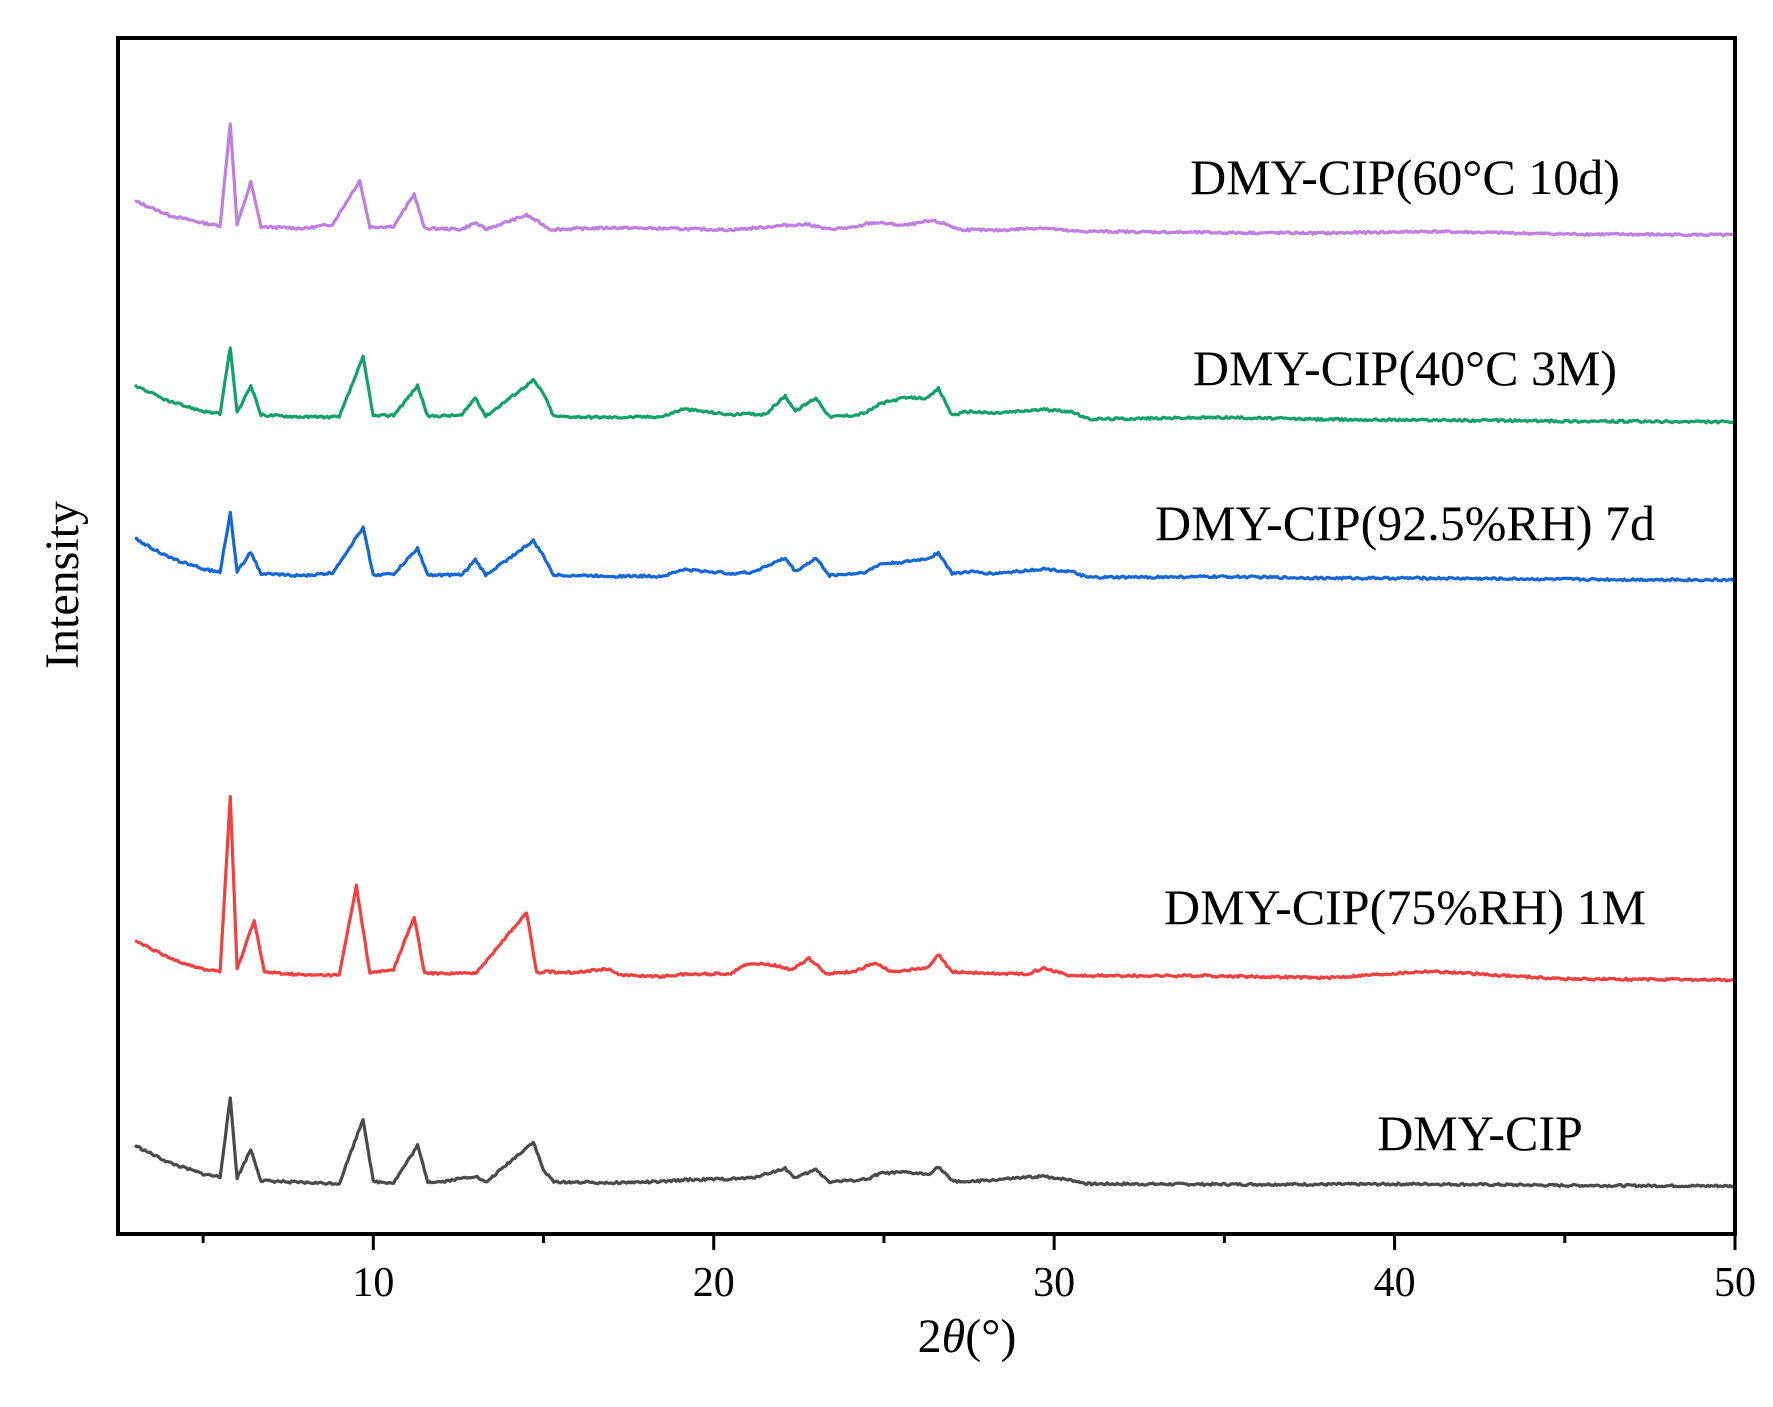 The image size is (1773, 1407). I want to click on series-label-2: DMY-CIP(40°C 3M), so click(1405, 368).